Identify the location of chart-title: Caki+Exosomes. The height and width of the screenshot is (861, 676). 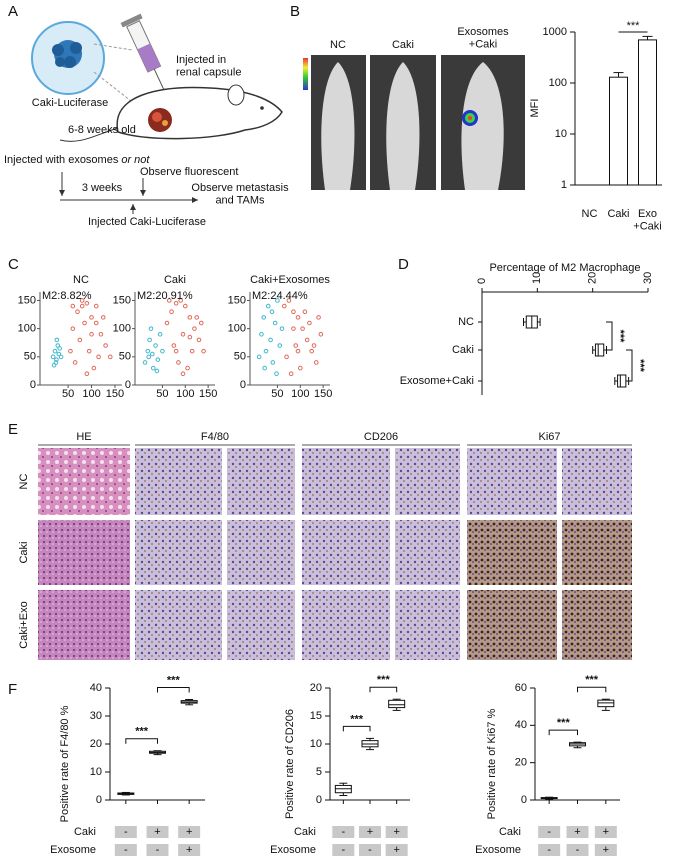
(290, 280).